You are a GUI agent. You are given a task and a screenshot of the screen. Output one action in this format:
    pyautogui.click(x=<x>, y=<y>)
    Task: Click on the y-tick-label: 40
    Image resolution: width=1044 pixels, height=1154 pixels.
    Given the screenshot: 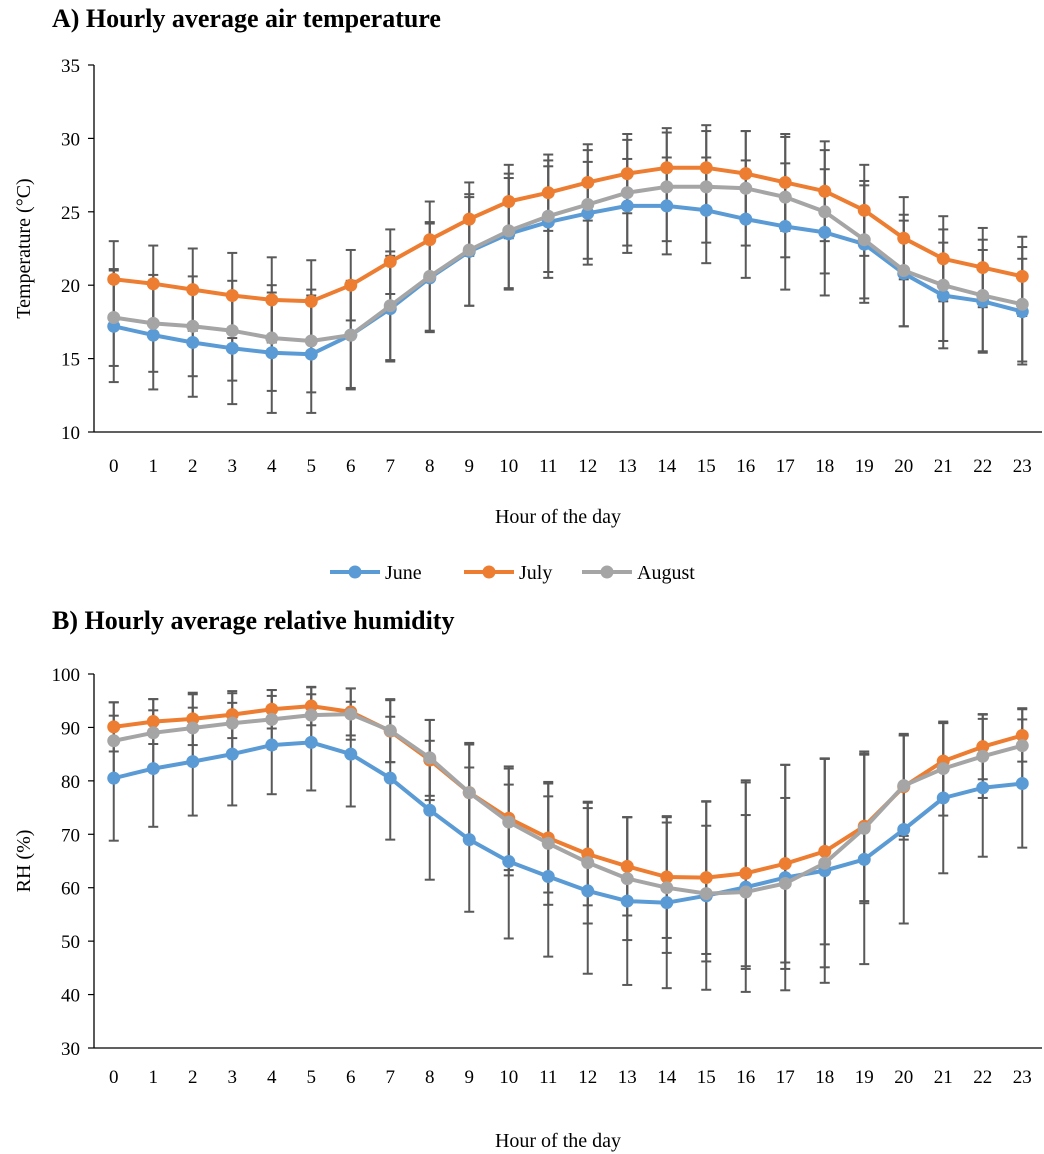 What is the action you would take?
    pyautogui.click(x=70, y=996)
    